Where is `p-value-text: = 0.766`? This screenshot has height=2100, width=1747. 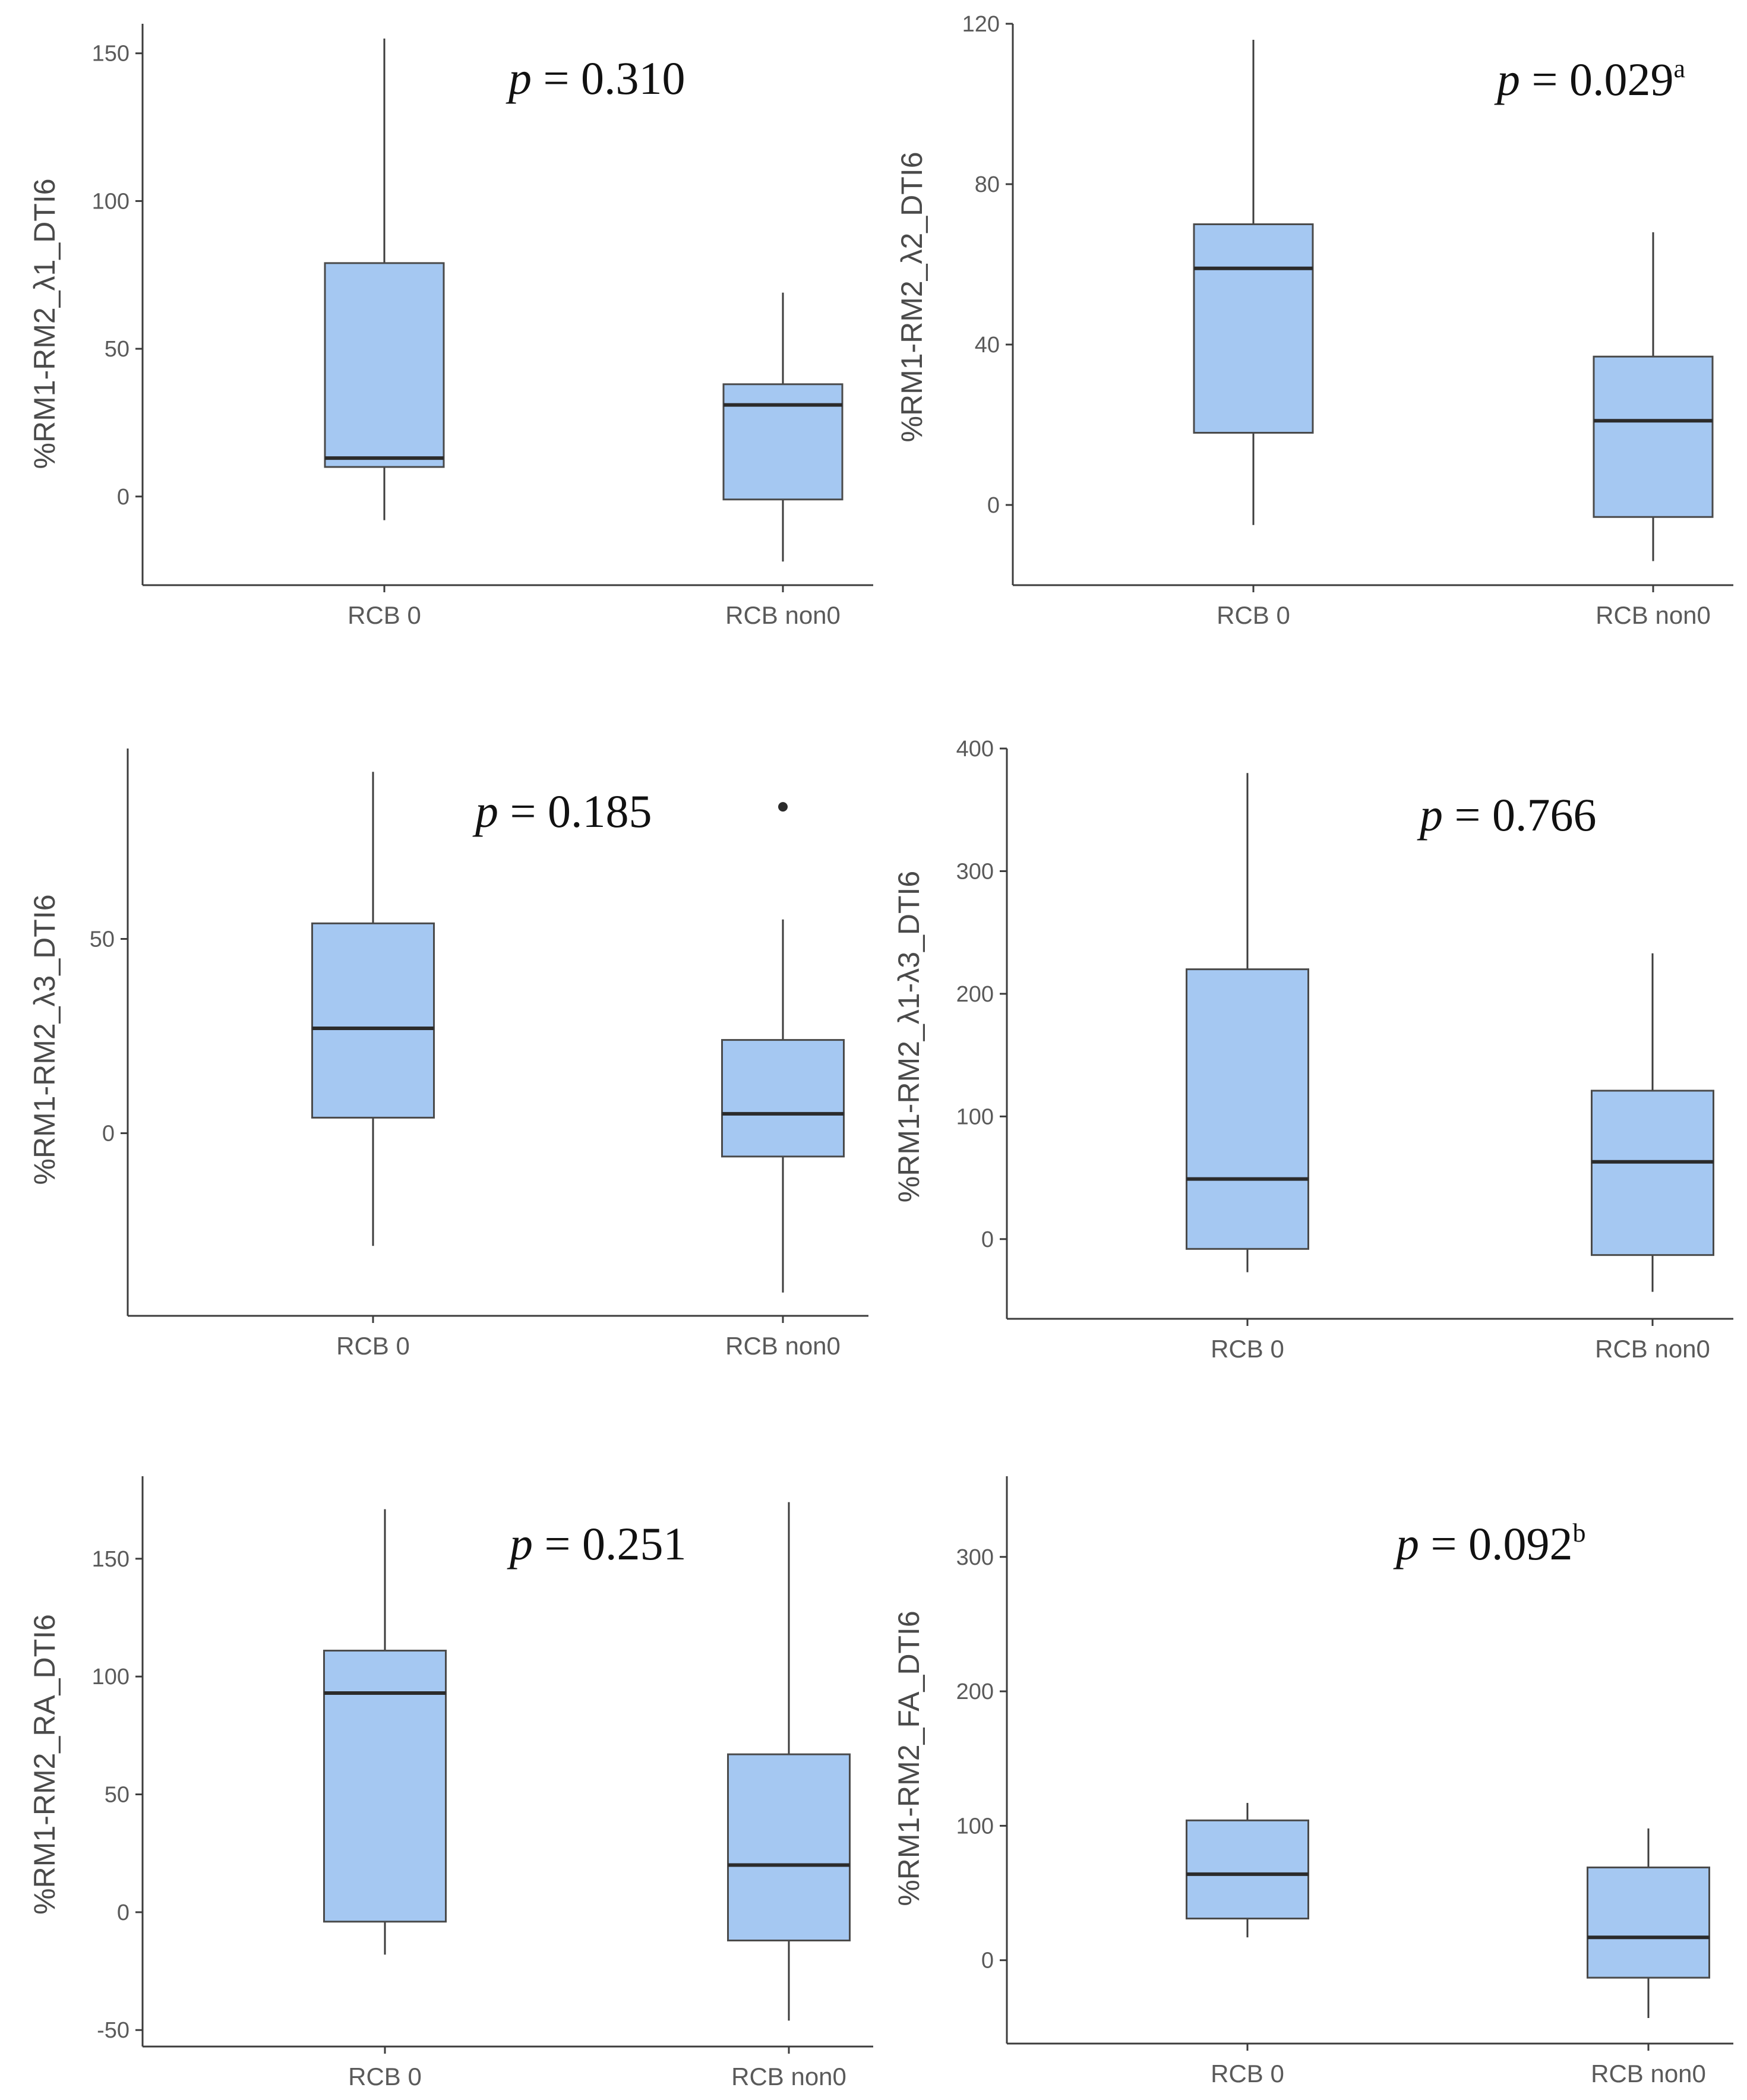 p-value-text: = 0.766 is located at coordinates (1520, 815).